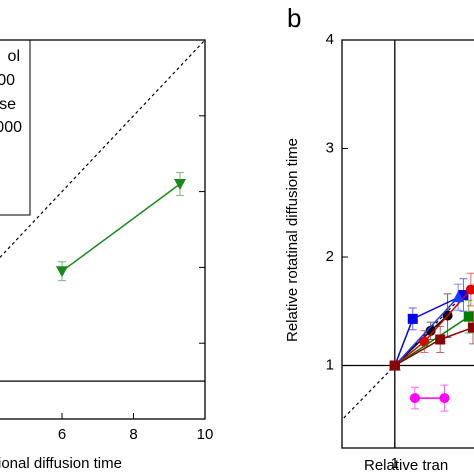 The image size is (474, 474). What do you see at coordinates (205, 434) in the screenshot?
I see `x-tick-label: 10` at bounding box center [205, 434].